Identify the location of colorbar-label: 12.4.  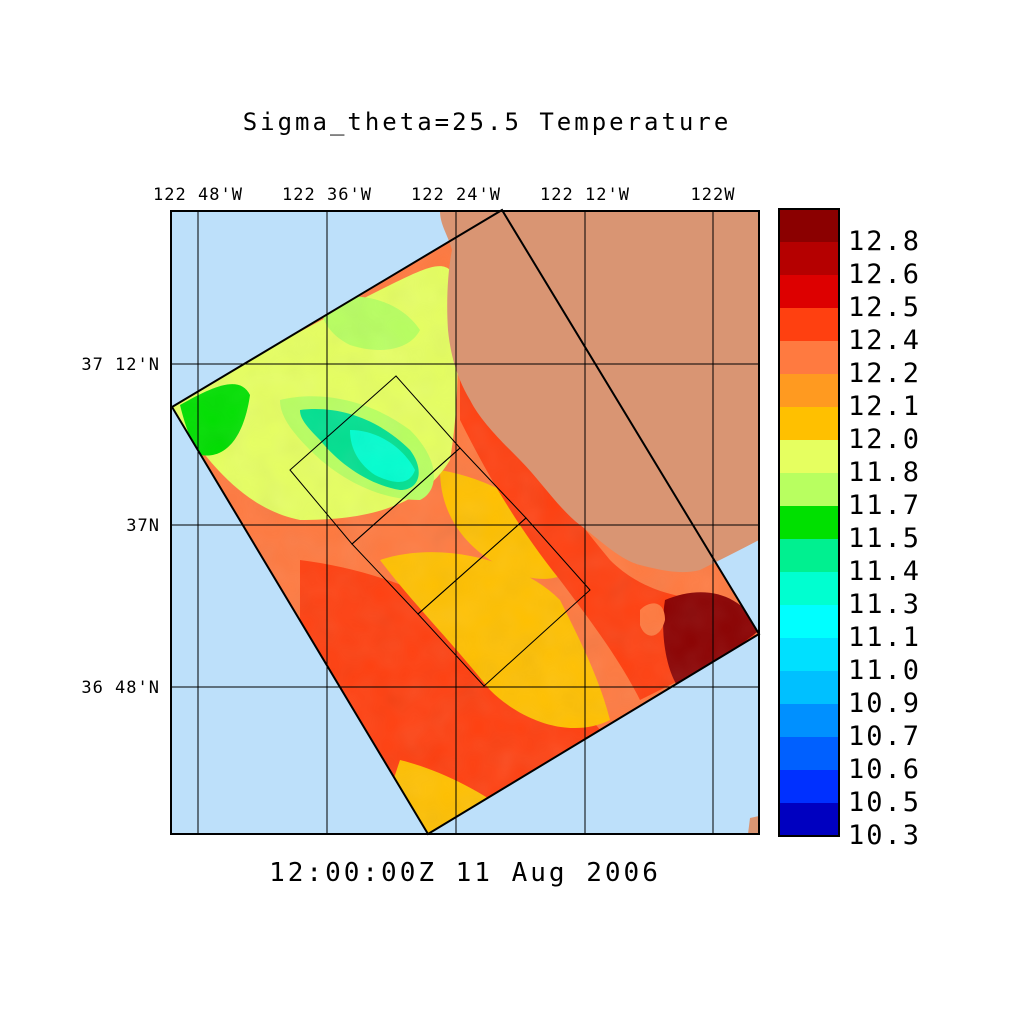
(884, 340).